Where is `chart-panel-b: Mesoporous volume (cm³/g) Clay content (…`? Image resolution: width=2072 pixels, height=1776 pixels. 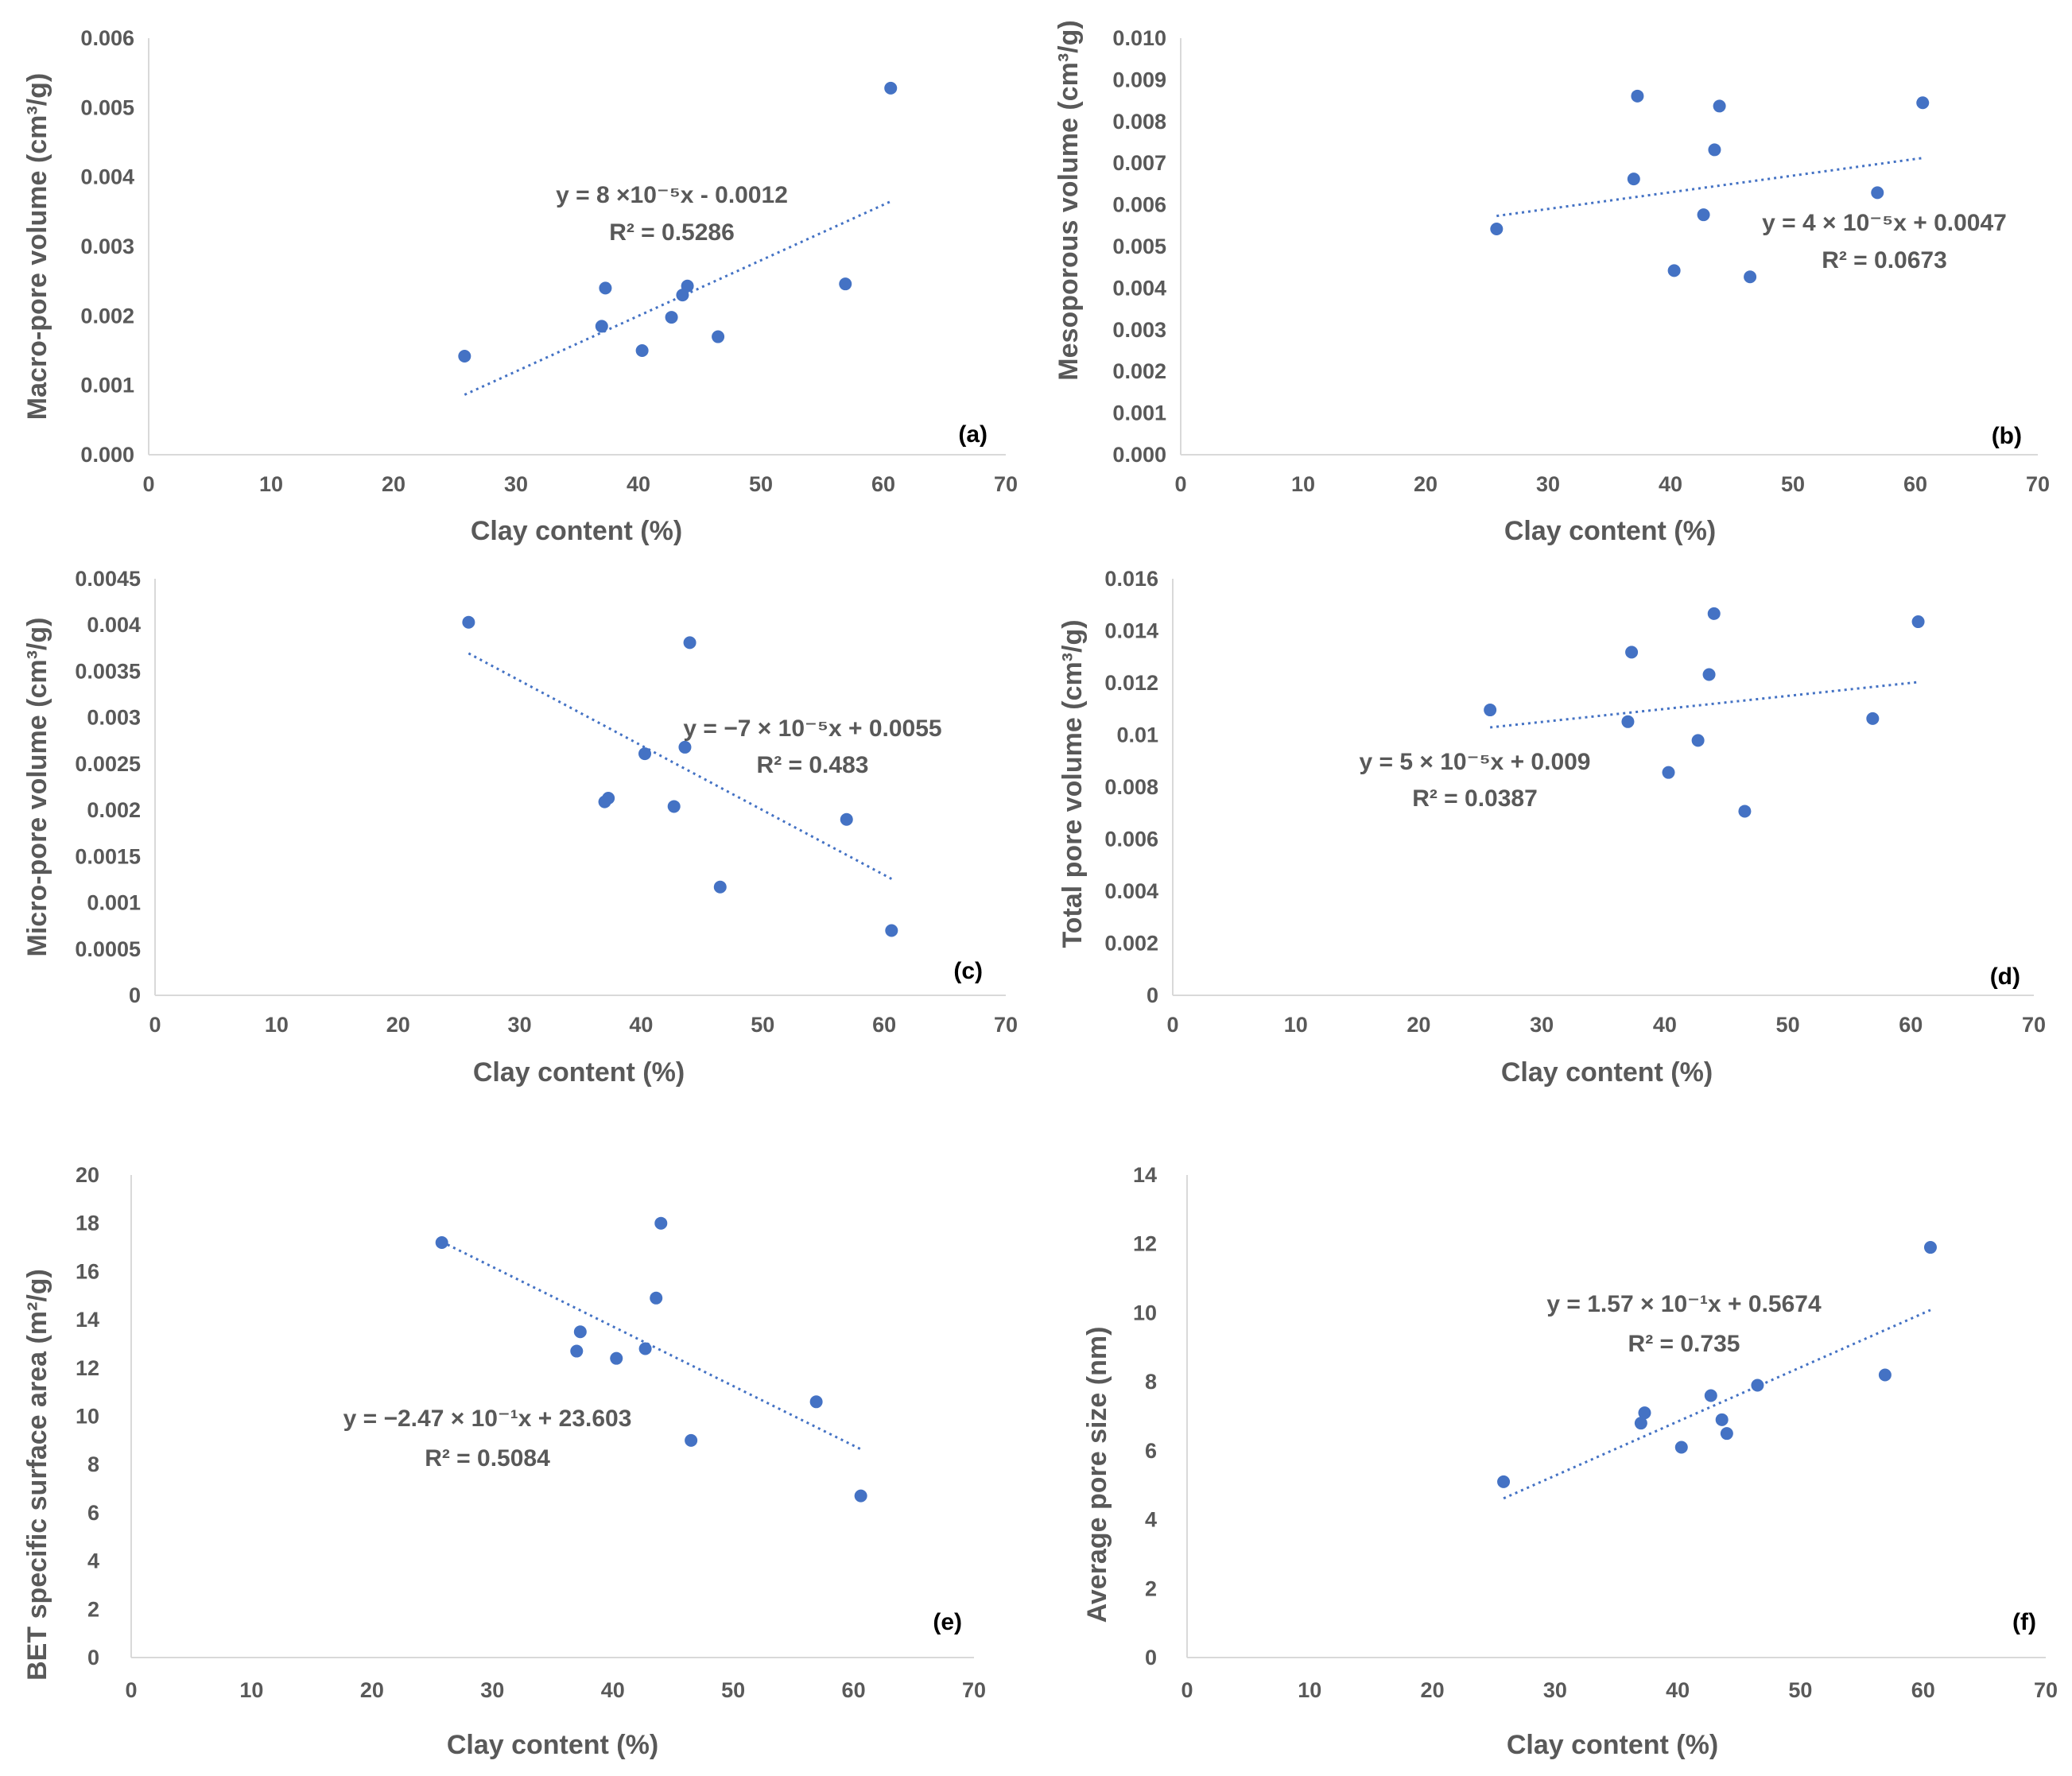
chart-panel-b: Mesoporous volume (cm³/g) Clay content (… is located at coordinates (1551, 283).